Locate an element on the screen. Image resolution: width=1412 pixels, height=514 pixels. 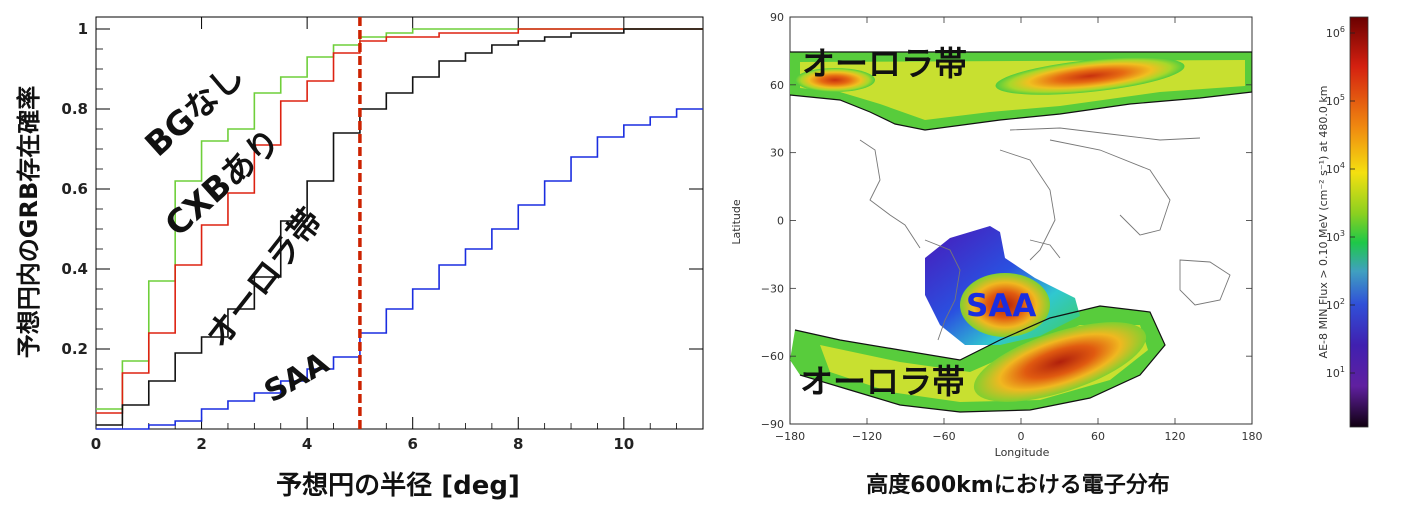
map-y-tick-label: −90 is located at coordinates (772, 424).